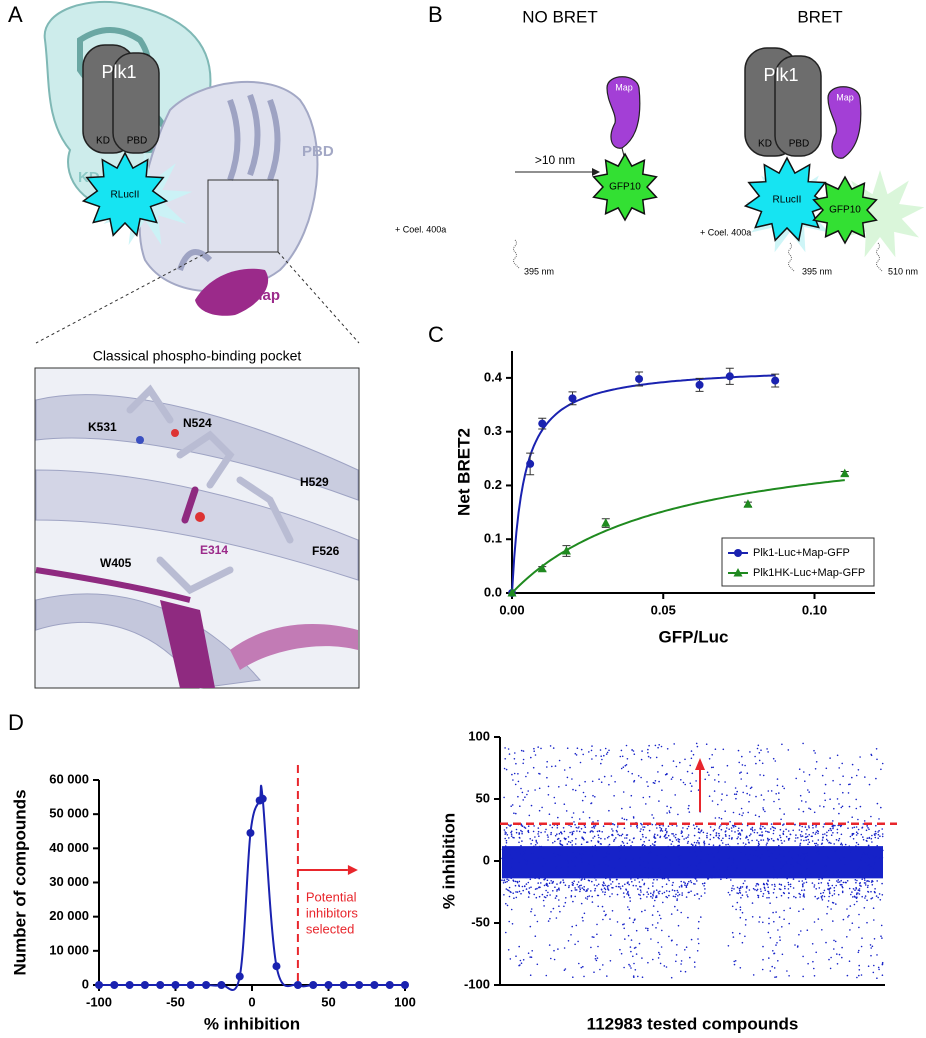 This screenshot has height=1038, width=926. I want to click on map-label: Map, so click(845, 97).